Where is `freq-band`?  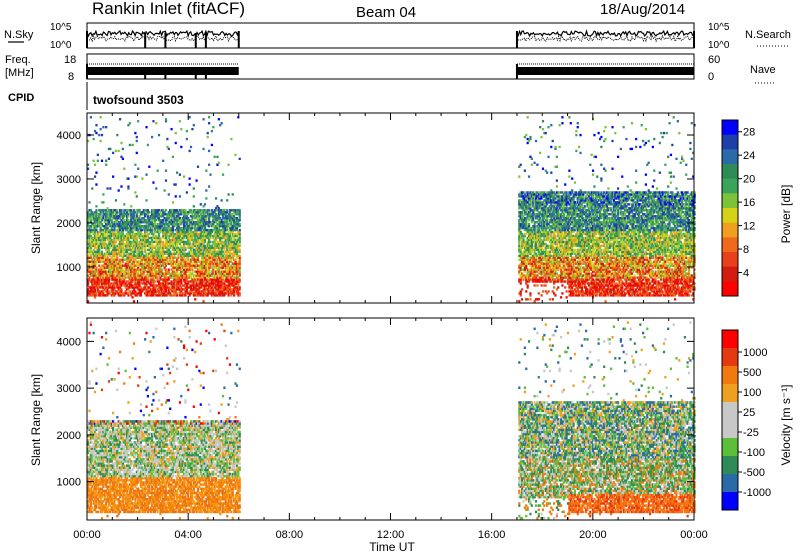
freq-band is located at coordinates (163, 71).